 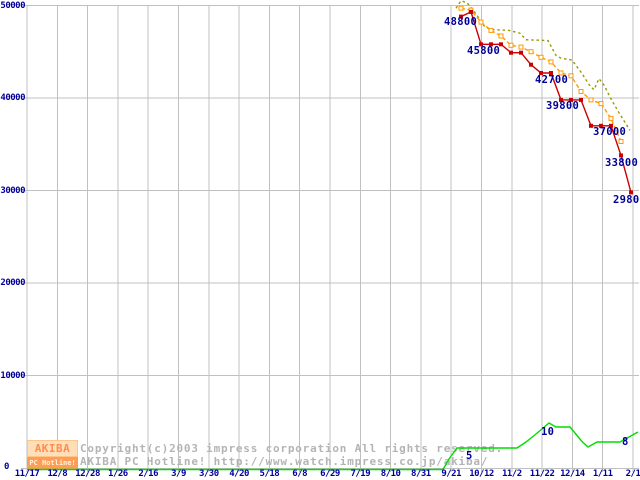 I want to click on x-axis-tick-label: 4/20, so click(x=239, y=474).